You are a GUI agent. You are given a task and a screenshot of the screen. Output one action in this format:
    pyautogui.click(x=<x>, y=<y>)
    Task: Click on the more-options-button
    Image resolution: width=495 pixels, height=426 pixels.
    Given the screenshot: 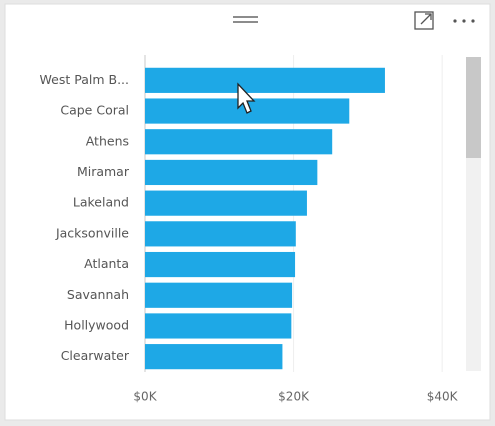 What is the action you would take?
    pyautogui.click(x=464, y=21)
    